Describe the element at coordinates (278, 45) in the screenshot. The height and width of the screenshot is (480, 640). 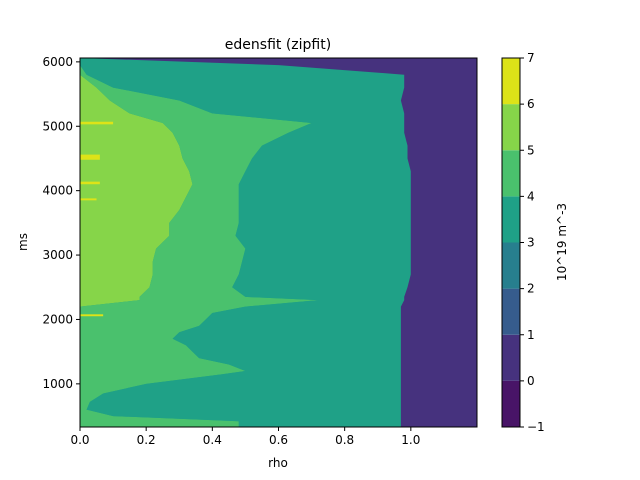
I see `chart-title: edensfit (zipfit)` at that location.